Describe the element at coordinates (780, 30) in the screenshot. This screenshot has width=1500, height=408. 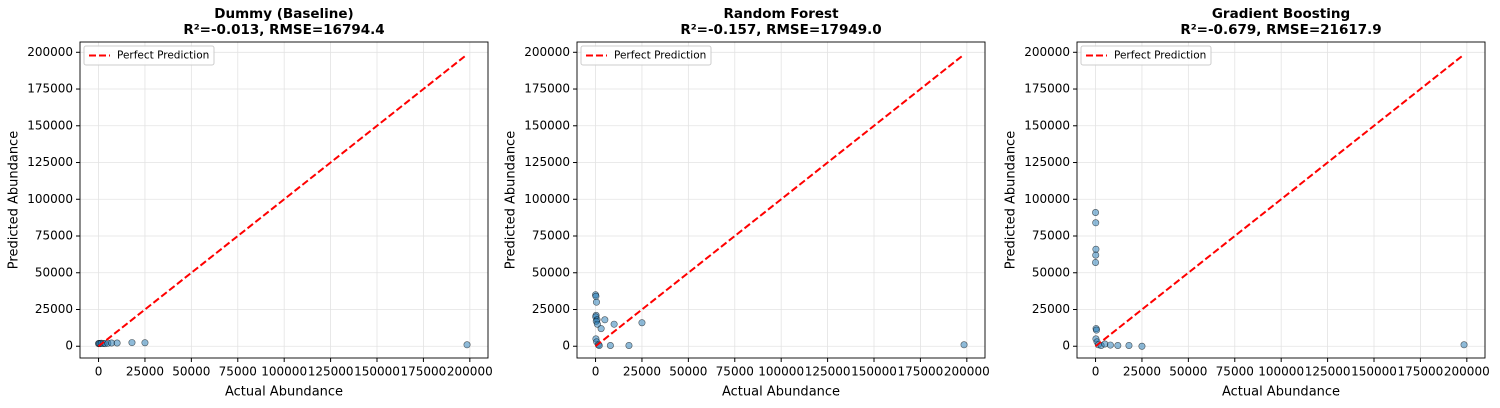
I see `chart-subtitle: R²=-0.157, RMSE=17949.0` at that location.